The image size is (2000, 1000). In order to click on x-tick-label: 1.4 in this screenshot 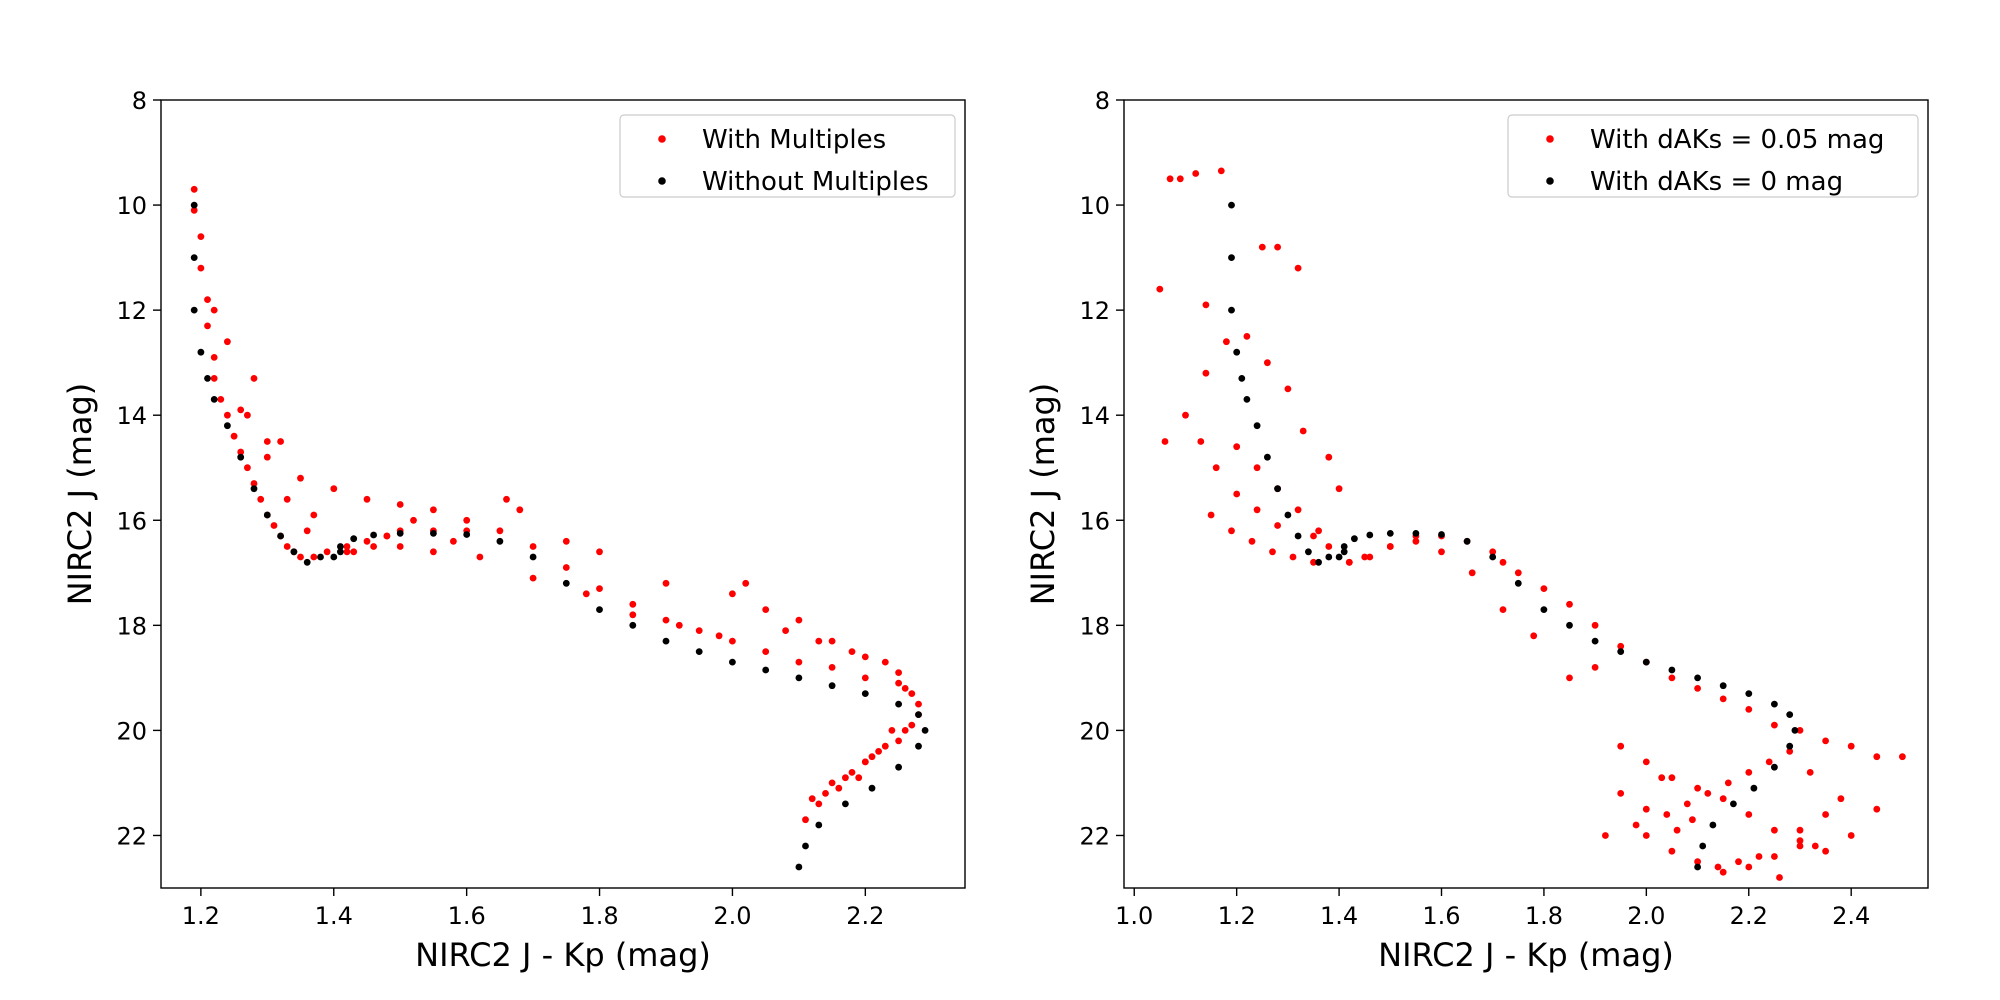, I will do `click(334, 916)`.